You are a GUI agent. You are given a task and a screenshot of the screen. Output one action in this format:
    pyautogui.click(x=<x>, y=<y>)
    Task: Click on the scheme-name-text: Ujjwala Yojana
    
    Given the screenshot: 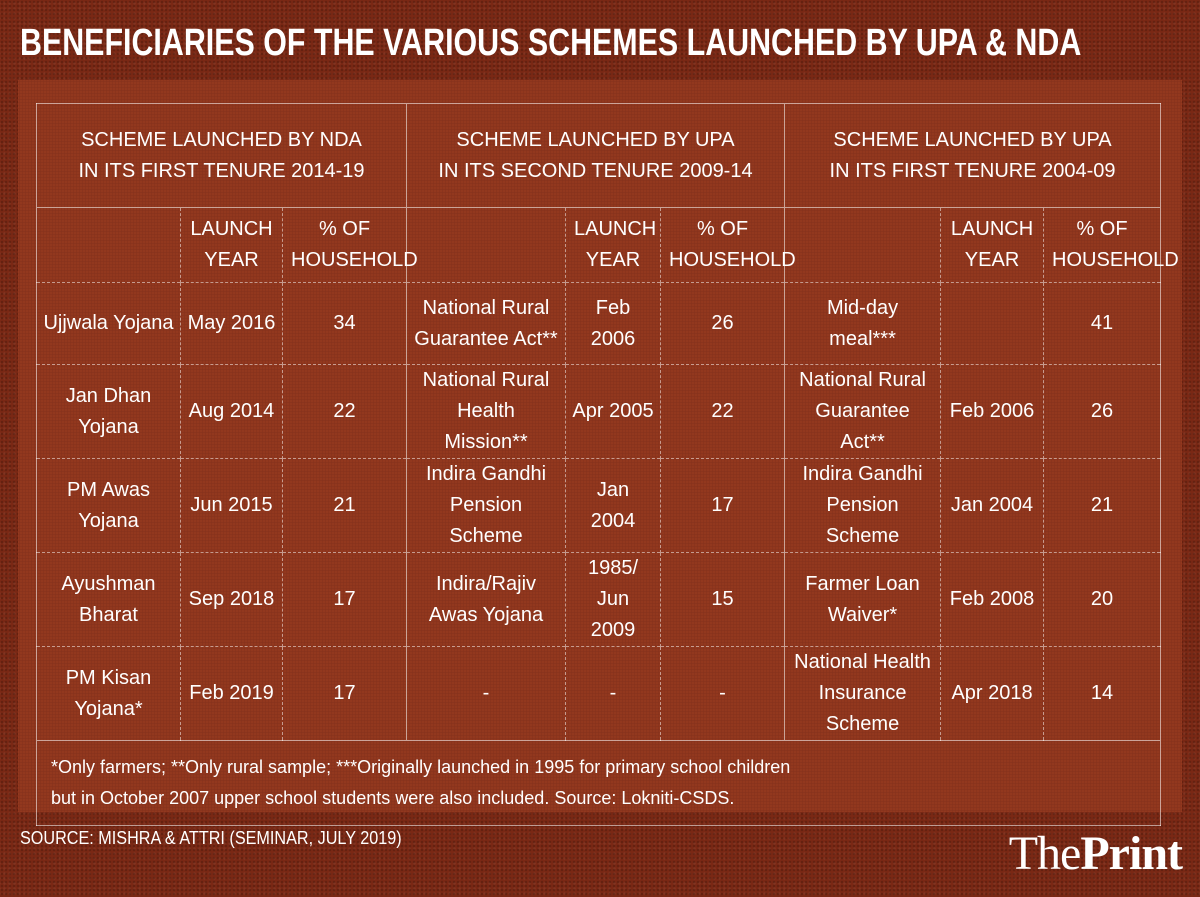 What is the action you would take?
    pyautogui.click(x=108, y=323)
    